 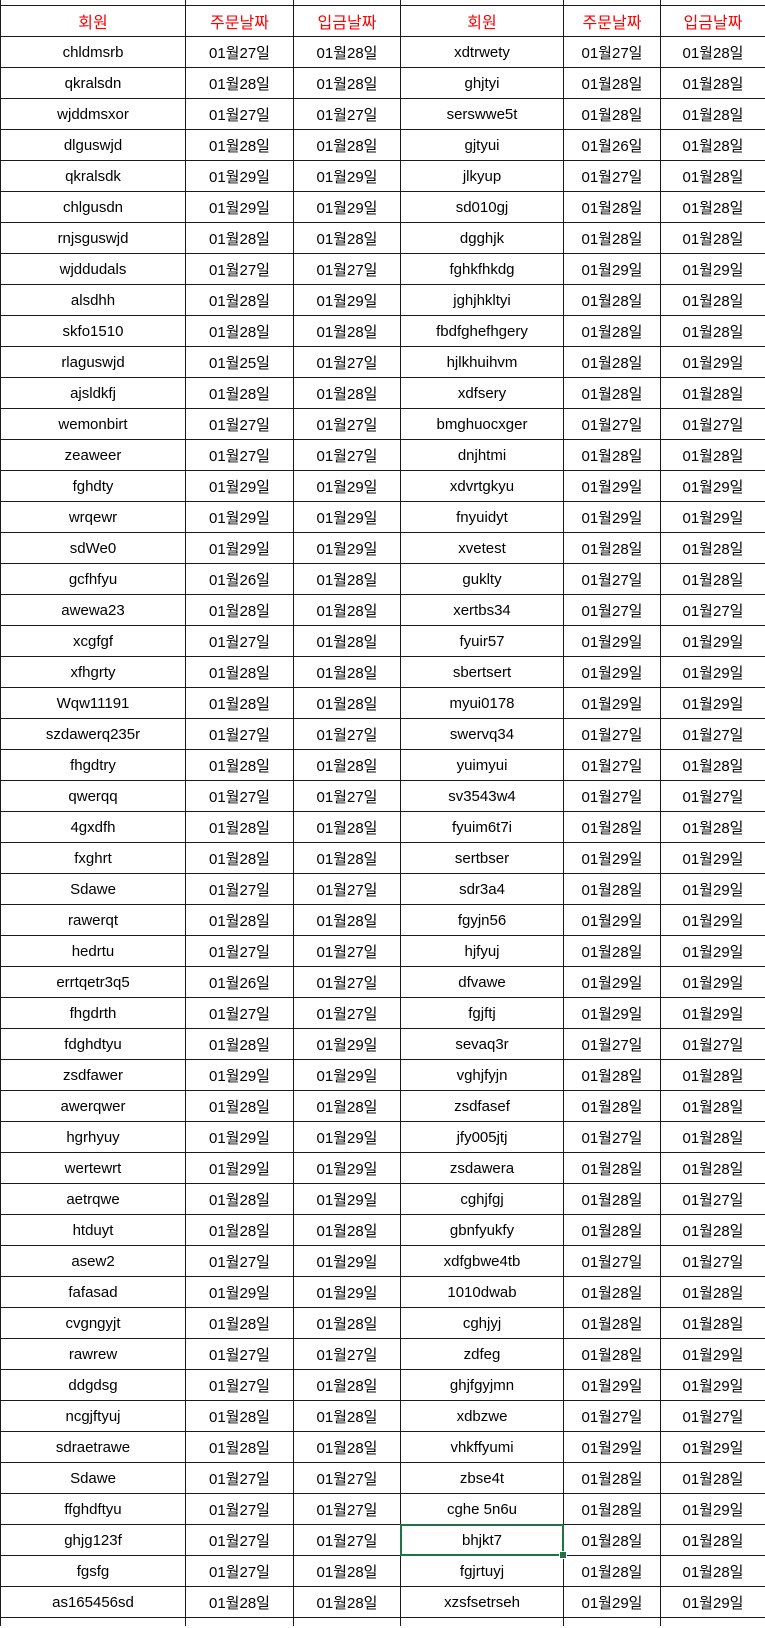 What do you see at coordinates (93, 1230) in the screenshot?
I see `member-cell: htduyt` at bounding box center [93, 1230].